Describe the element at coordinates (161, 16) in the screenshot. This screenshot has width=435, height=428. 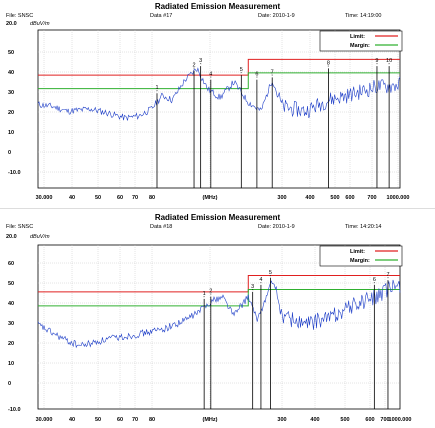
I see `data-number: Data #17` at that location.